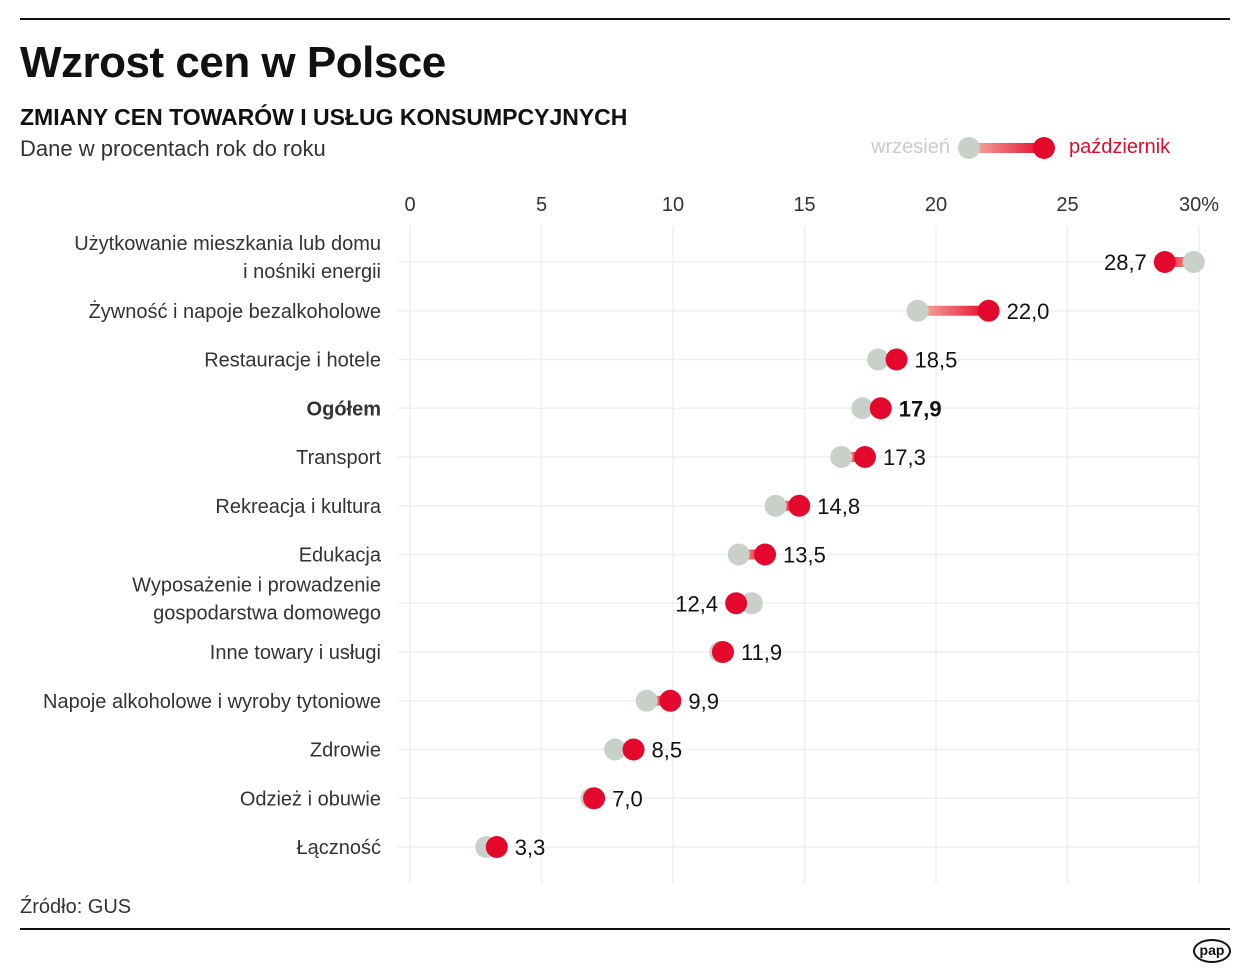  What do you see at coordinates (1199, 205) in the screenshot?
I see `x-tick-label: 30%` at bounding box center [1199, 205].